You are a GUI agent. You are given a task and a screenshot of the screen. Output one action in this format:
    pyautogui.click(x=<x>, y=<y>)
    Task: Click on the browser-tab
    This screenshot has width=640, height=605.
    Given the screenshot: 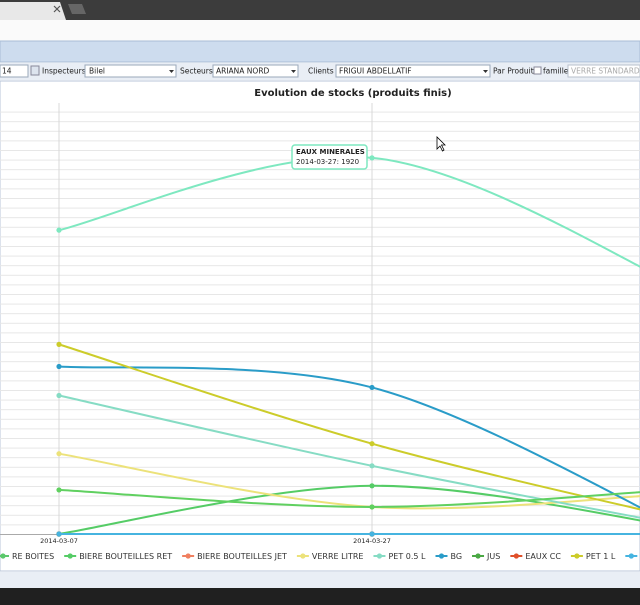 What is the action you would take?
    pyautogui.click(x=33, y=11)
    